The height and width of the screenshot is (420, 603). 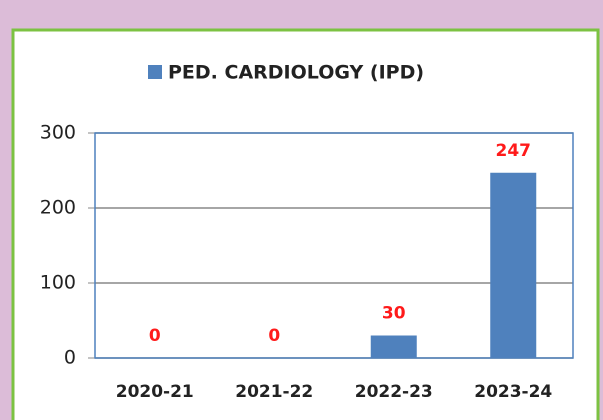 What do you see at coordinates (513, 392) in the screenshot?
I see `x-tick-label: 2023-24` at bounding box center [513, 392].